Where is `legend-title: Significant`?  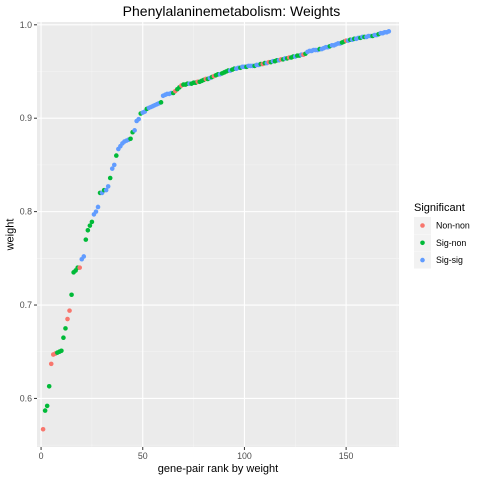 legend-title: Significant is located at coordinates (439, 208).